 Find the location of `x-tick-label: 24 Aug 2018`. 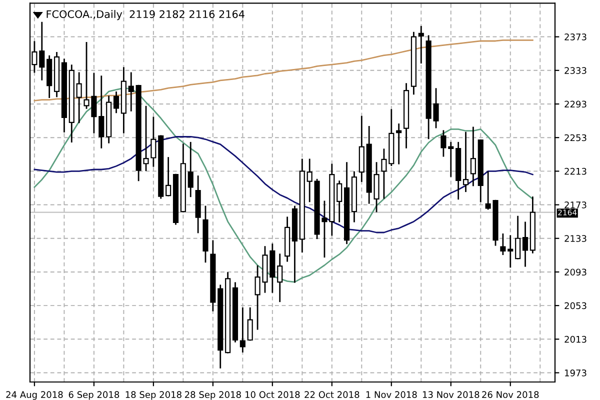

x-tick-label: 24 Aug 2018 is located at coordinates (34, 395).